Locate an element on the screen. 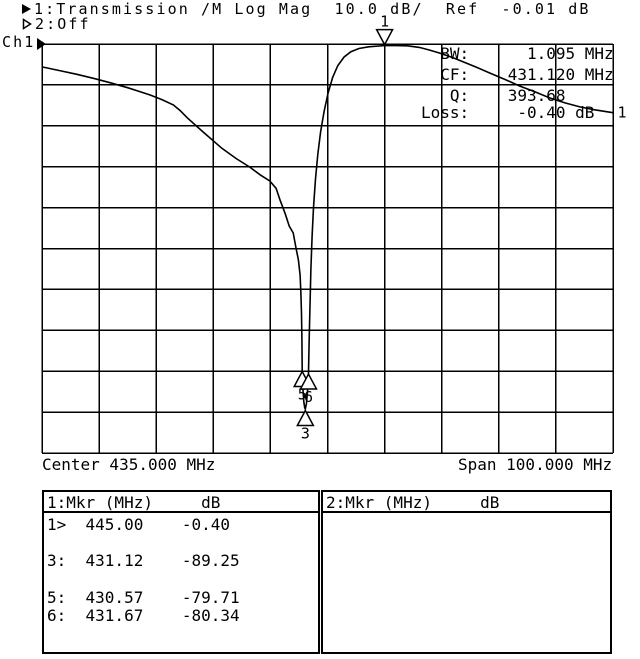 The image size is (640, 659). readout-loss: Loss: -0.40 dB is located at coordinates (508, 112).